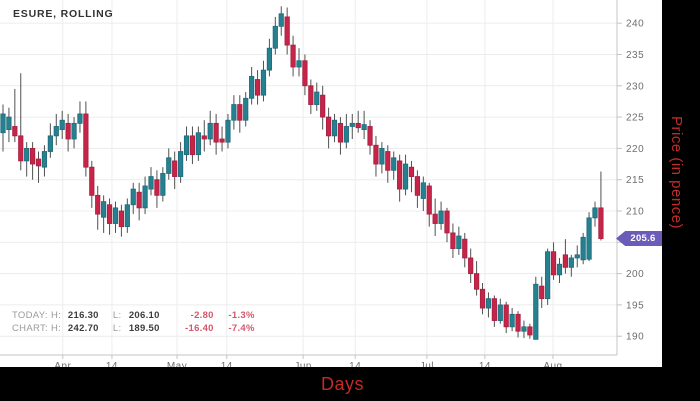 This screenshot has height=401, width=700. What do you see at coordinates (241, 328) in the screenshot?
I see `chart-change-percent: -7.4%` at bounding box center [241, 328].